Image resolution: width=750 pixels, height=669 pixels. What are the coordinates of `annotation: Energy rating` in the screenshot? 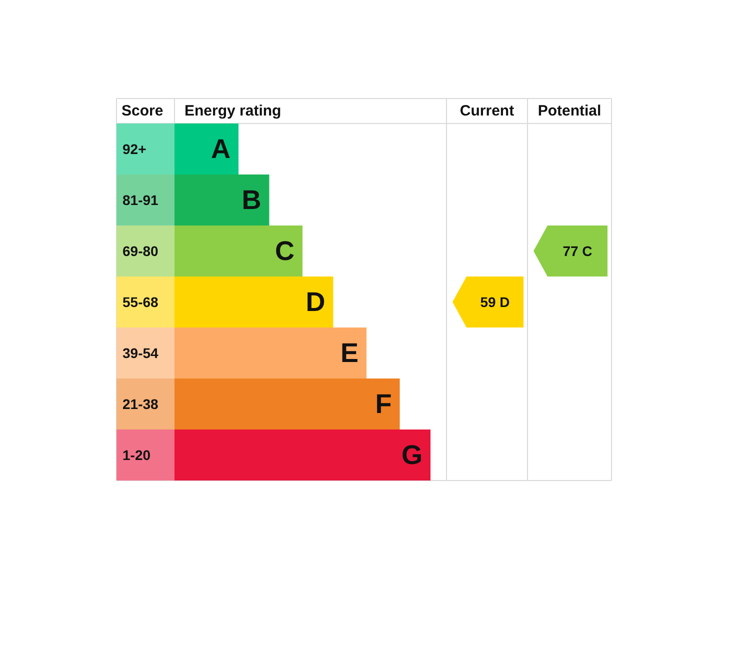 It's located at (233, 111).